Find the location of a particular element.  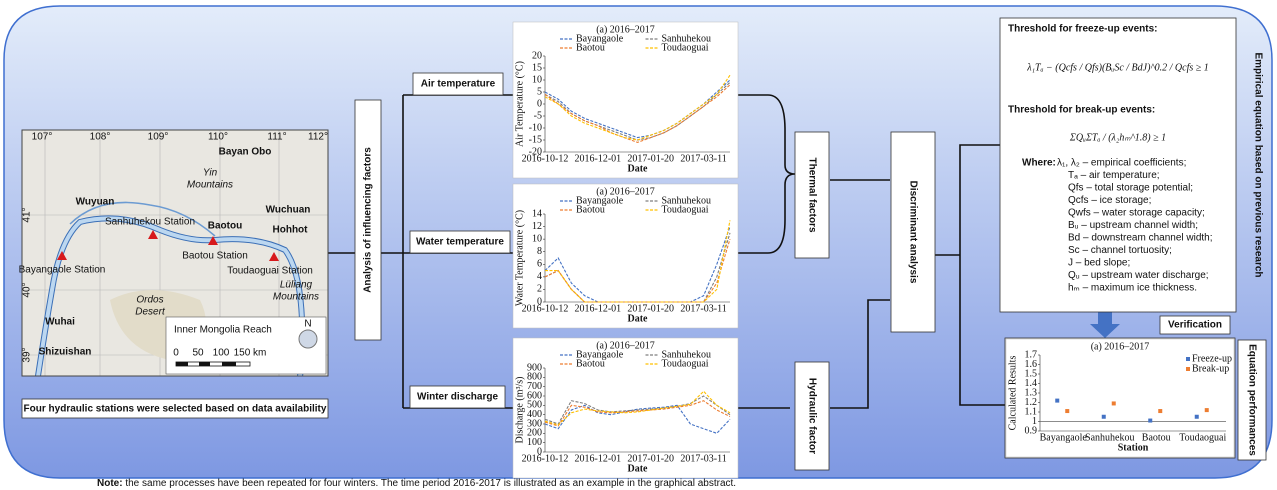

eq-item: Qcfs – ice storage; is located at coordinates (1109, 200).